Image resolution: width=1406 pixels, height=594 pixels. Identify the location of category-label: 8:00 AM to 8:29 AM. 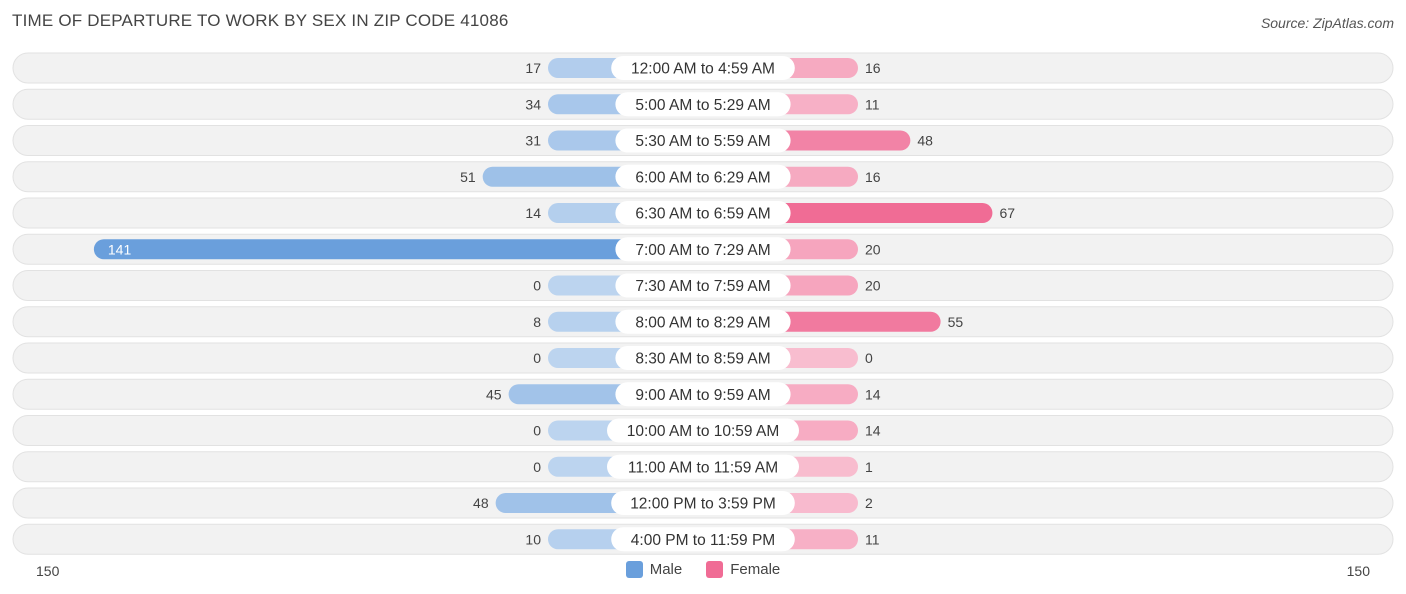
(702, 322).